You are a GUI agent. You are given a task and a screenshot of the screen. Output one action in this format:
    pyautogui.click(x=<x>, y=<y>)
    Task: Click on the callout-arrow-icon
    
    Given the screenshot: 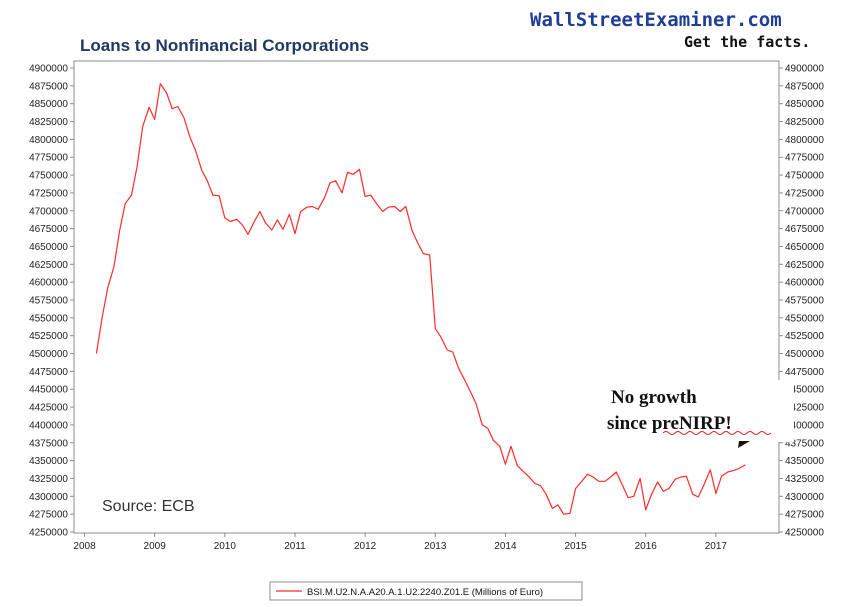 What is the action you would take?
    pyautogui.click(x=744, y=444)
    